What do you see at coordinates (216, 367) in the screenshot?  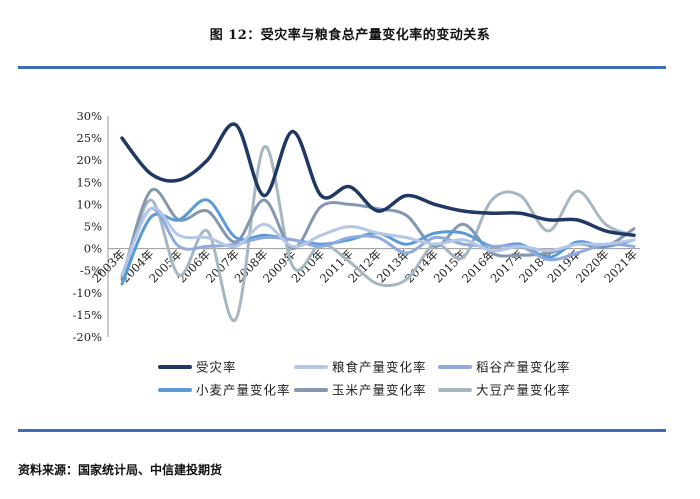 I see `legend-label: 受灾率` at bounding box center [216, 367].